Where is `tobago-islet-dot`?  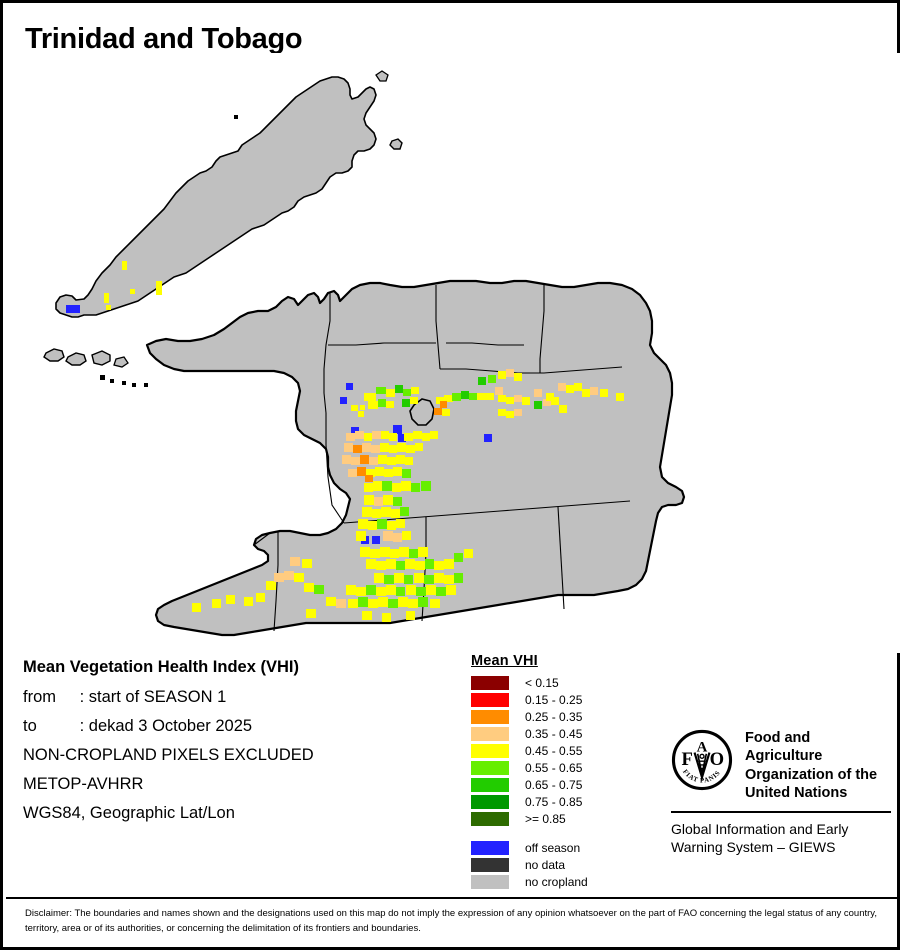 tobago-islet-dot is located at coordinates (236, 117).